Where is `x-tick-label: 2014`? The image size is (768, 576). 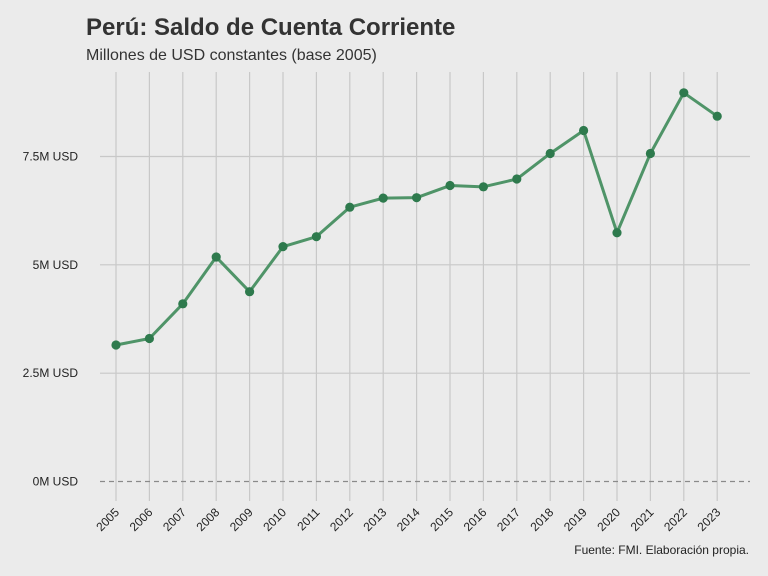
x-tick-label: 2014 is located at coordinates (408, 519).